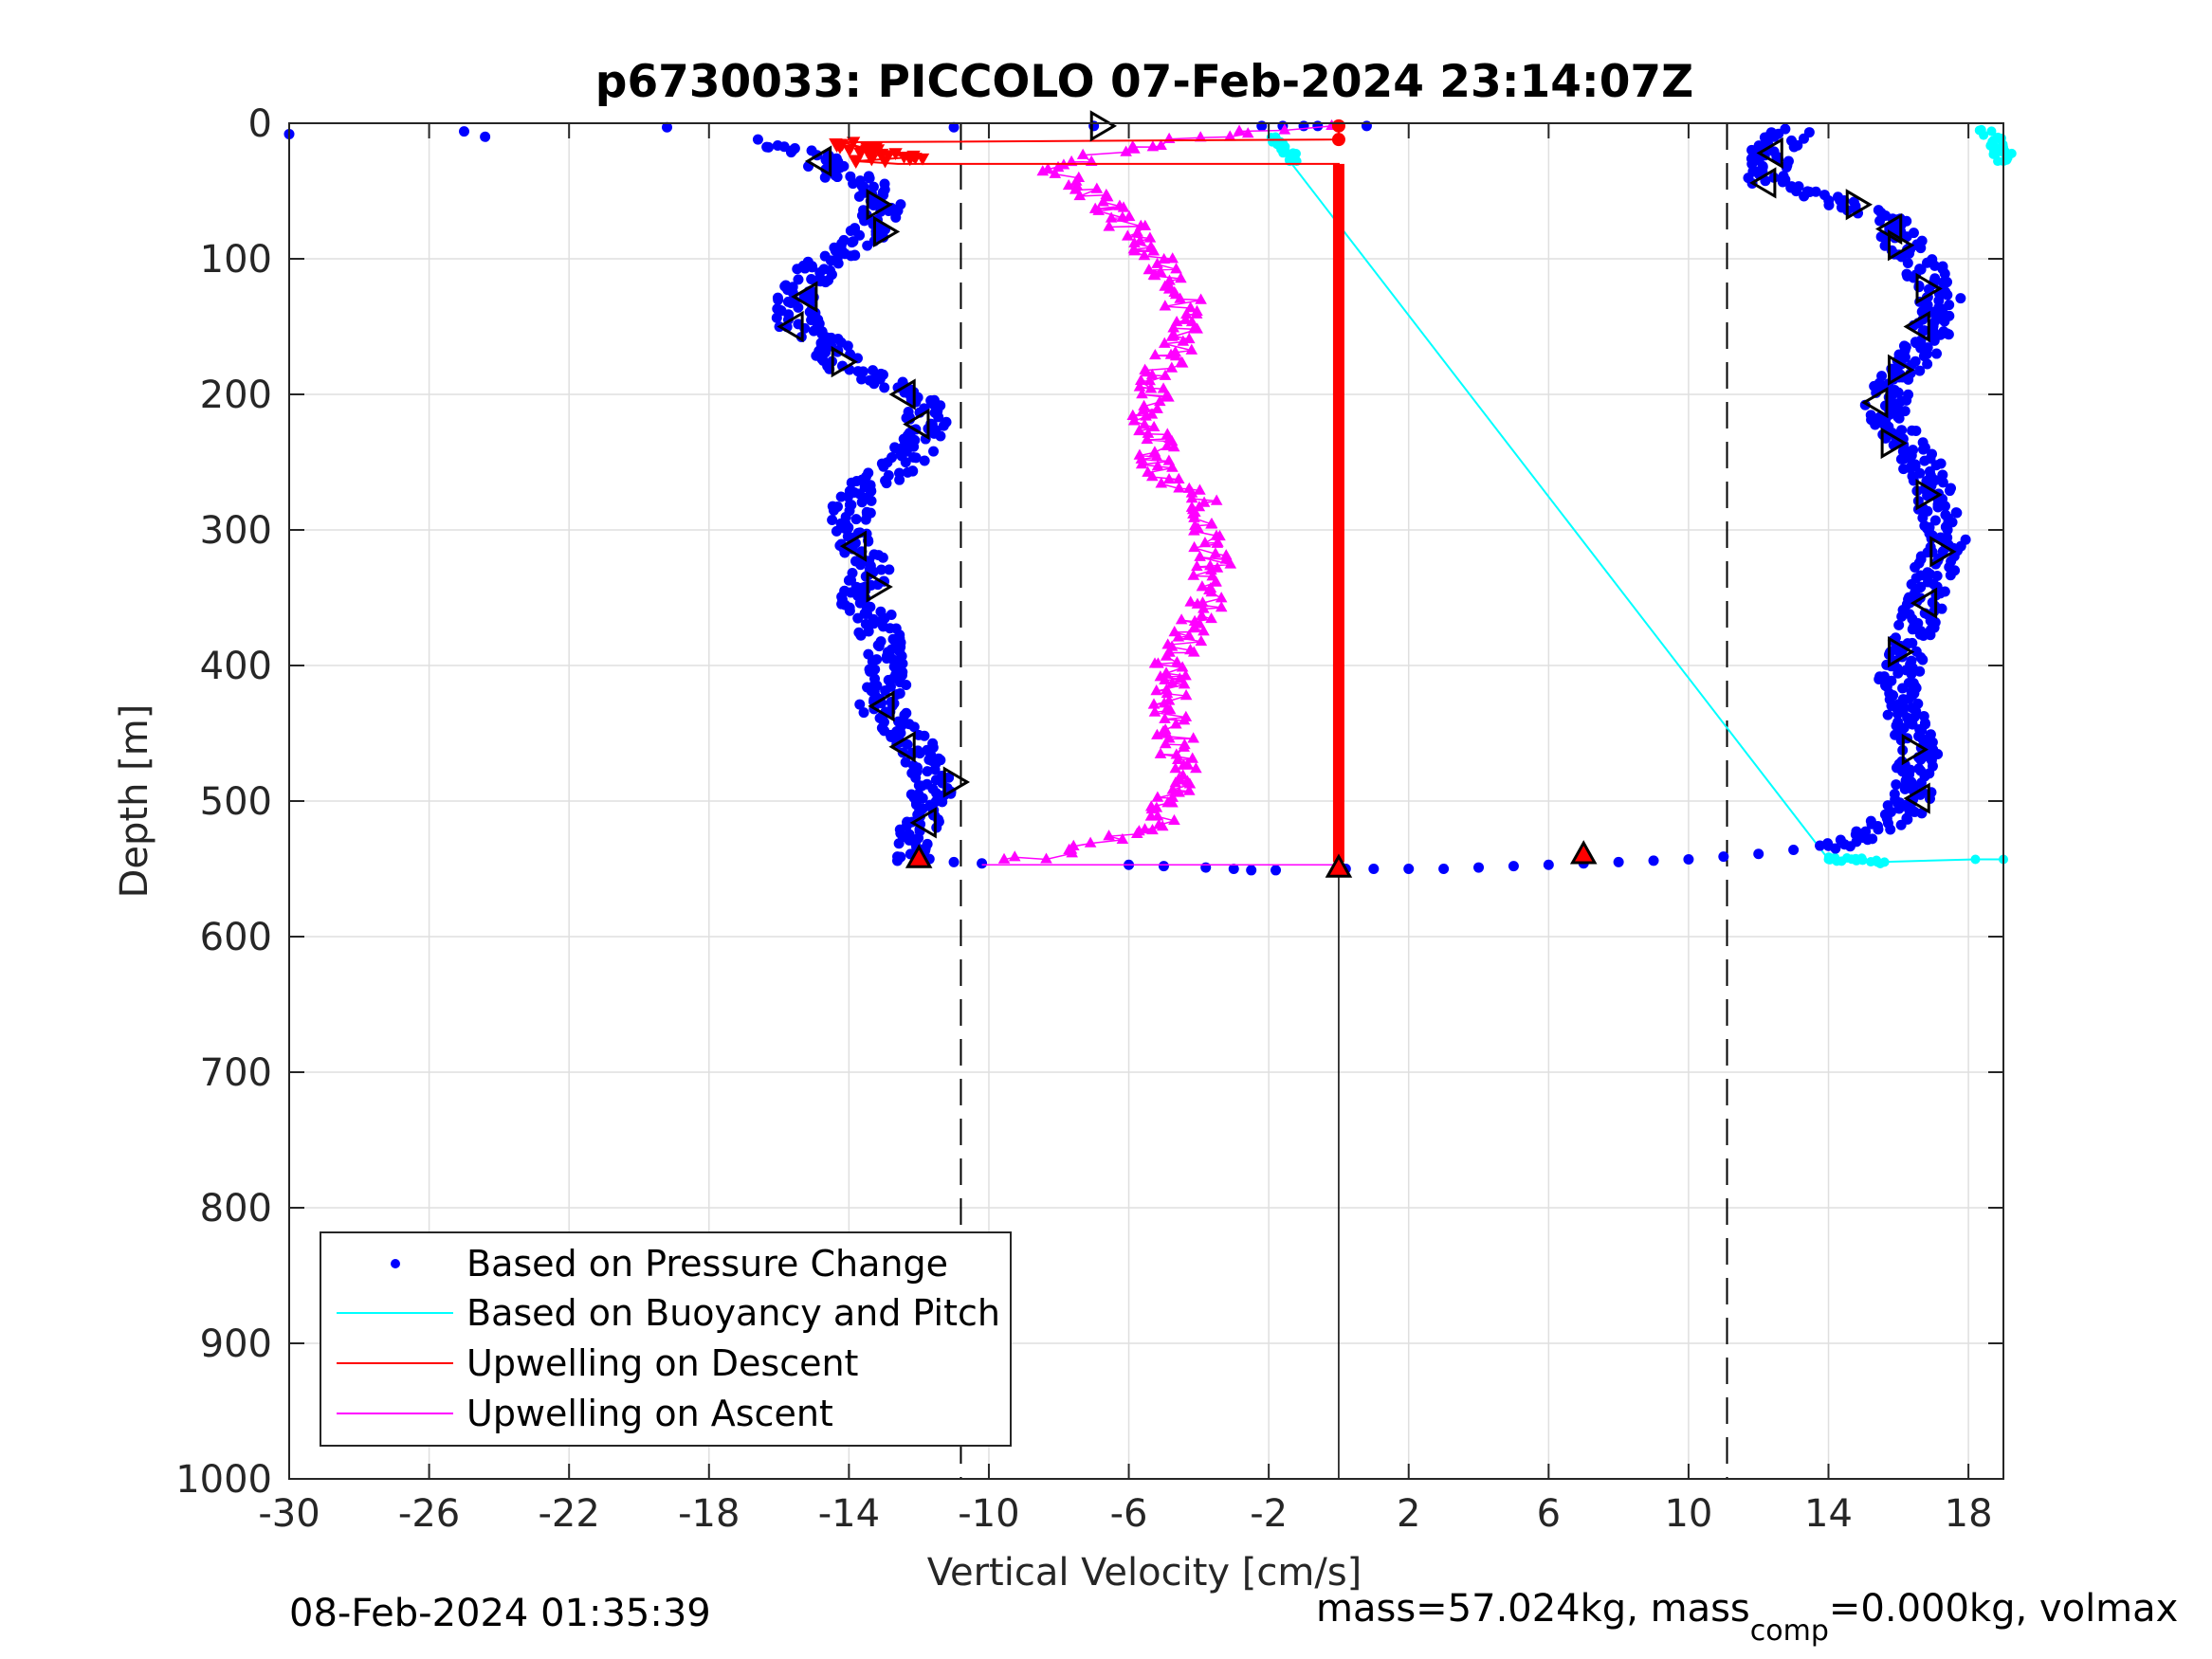 The height and width of the screenshot is (1659, 2212). Describe the element at coordinates (649, 1413) in the screenshot. I see `legend-entry-ascent: Upwelling on Ascent` at that location.